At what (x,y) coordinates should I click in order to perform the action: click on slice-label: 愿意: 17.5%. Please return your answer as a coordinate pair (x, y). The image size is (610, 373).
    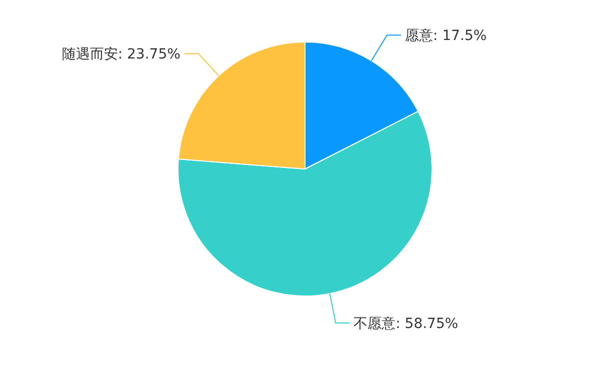
    Looking at the image, I should click on (446, 36).